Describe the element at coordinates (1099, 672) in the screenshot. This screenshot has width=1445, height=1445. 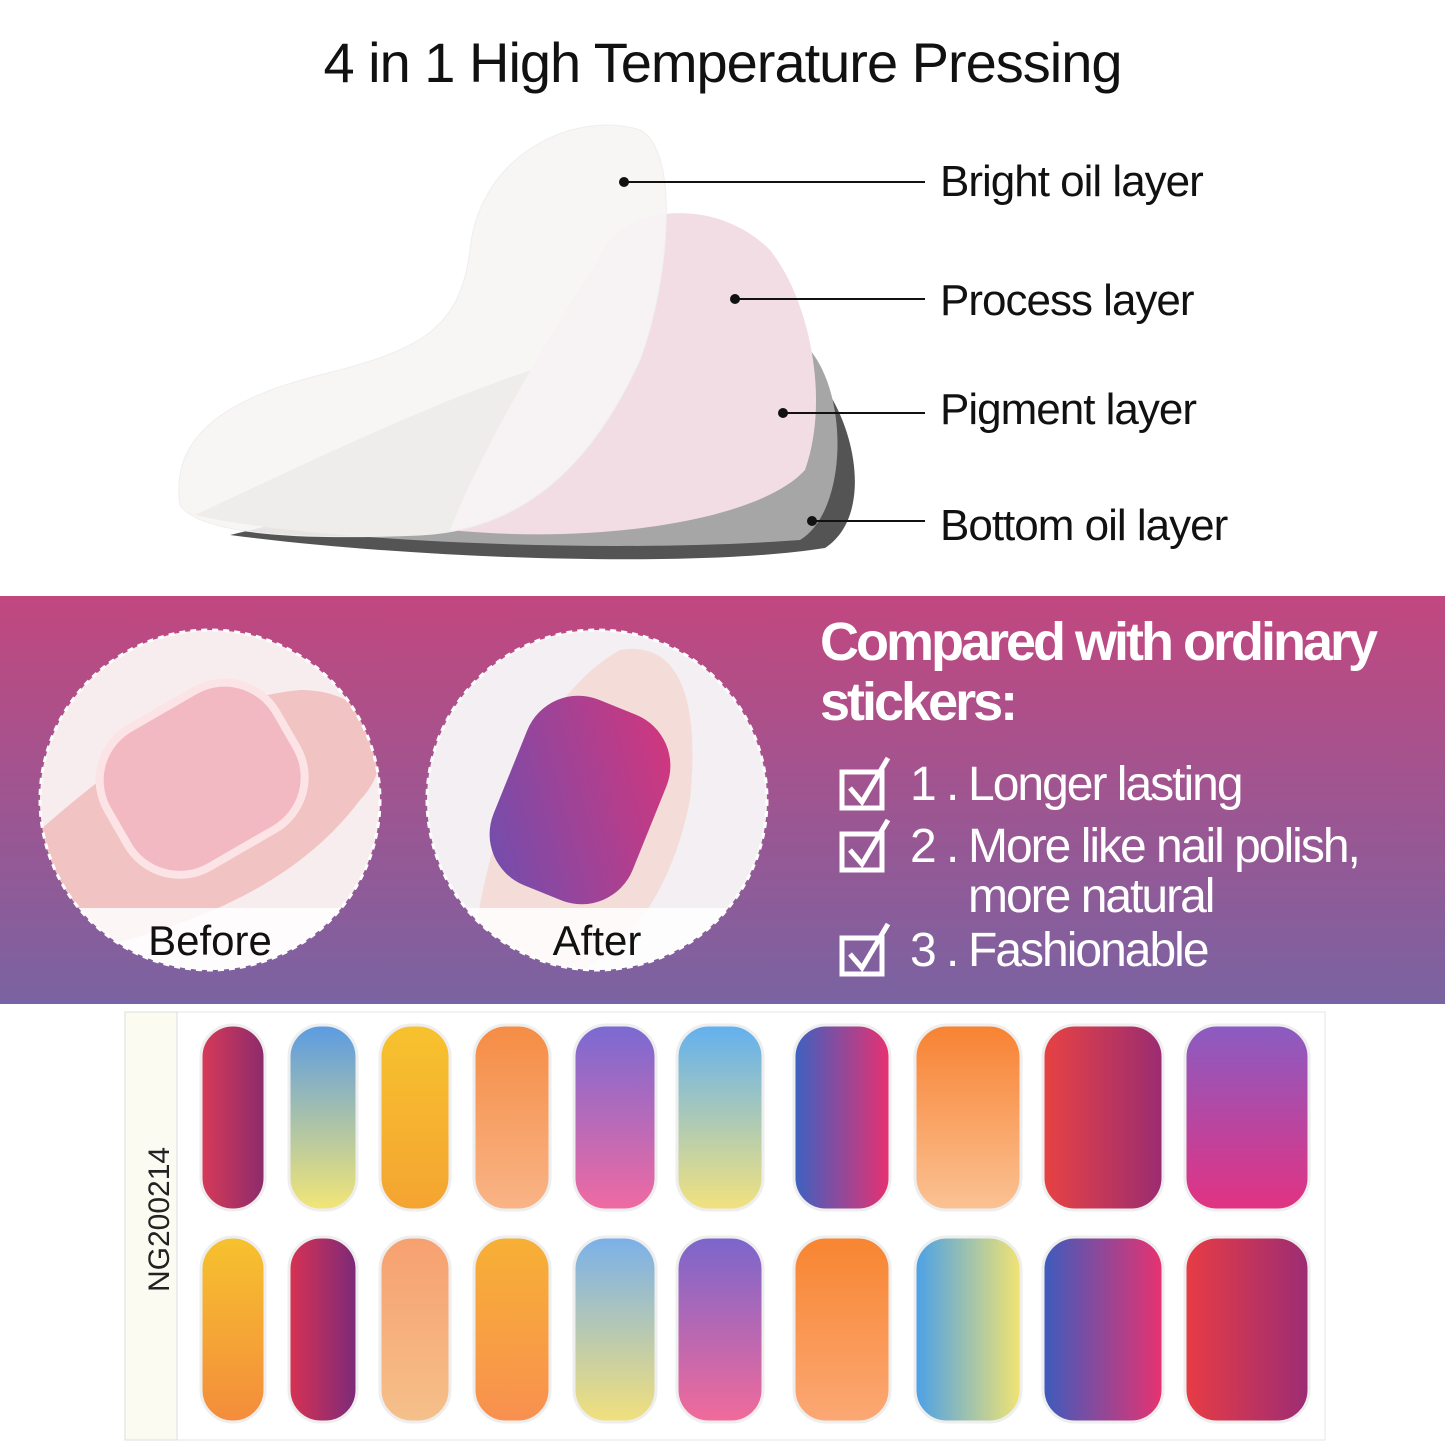
I see `comparison-heading: Compared with ordinary stickers:` at that location.